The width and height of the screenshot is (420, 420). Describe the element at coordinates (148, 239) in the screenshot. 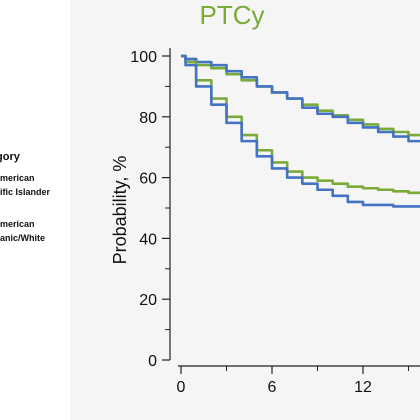

I see `y-tick-label: 40` at that location.